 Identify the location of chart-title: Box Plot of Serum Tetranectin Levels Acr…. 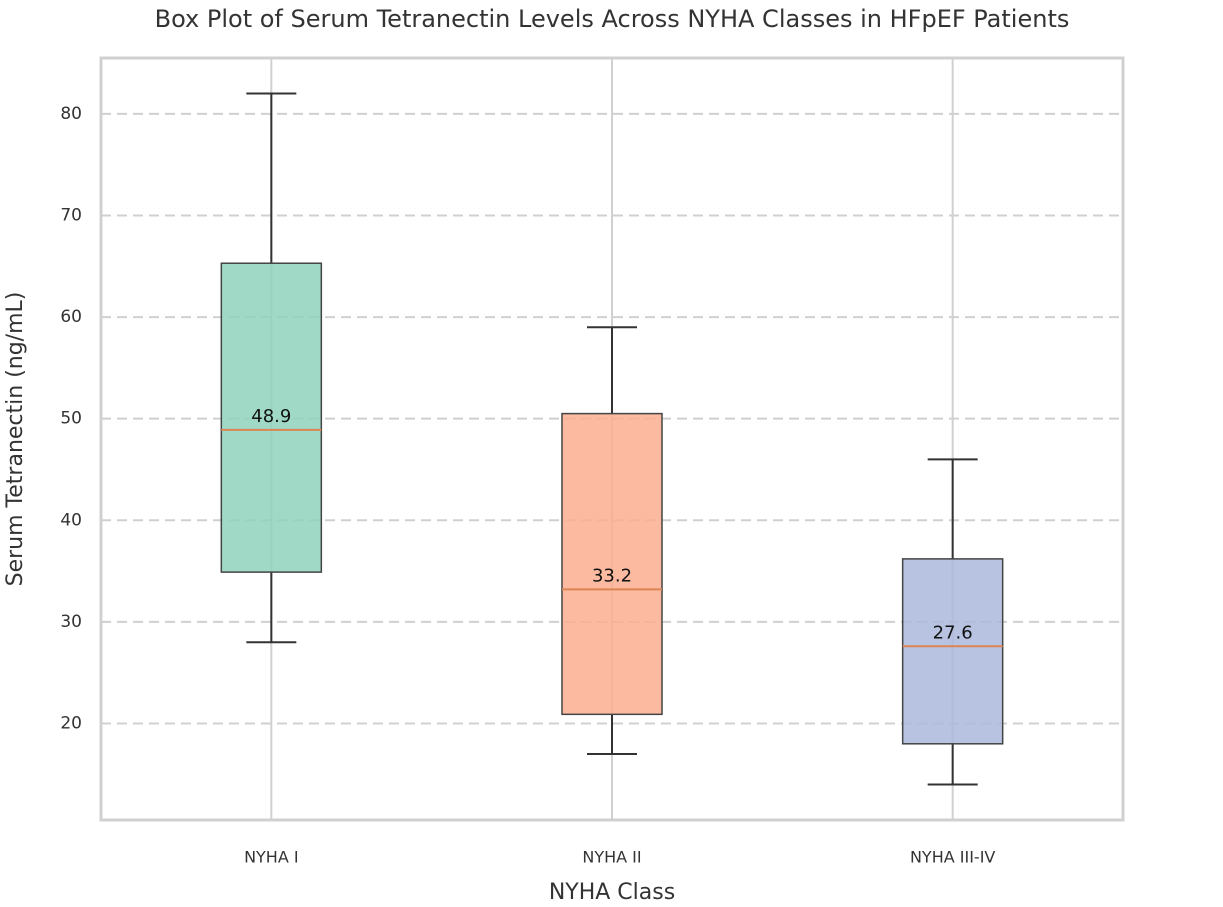
(612, 19).